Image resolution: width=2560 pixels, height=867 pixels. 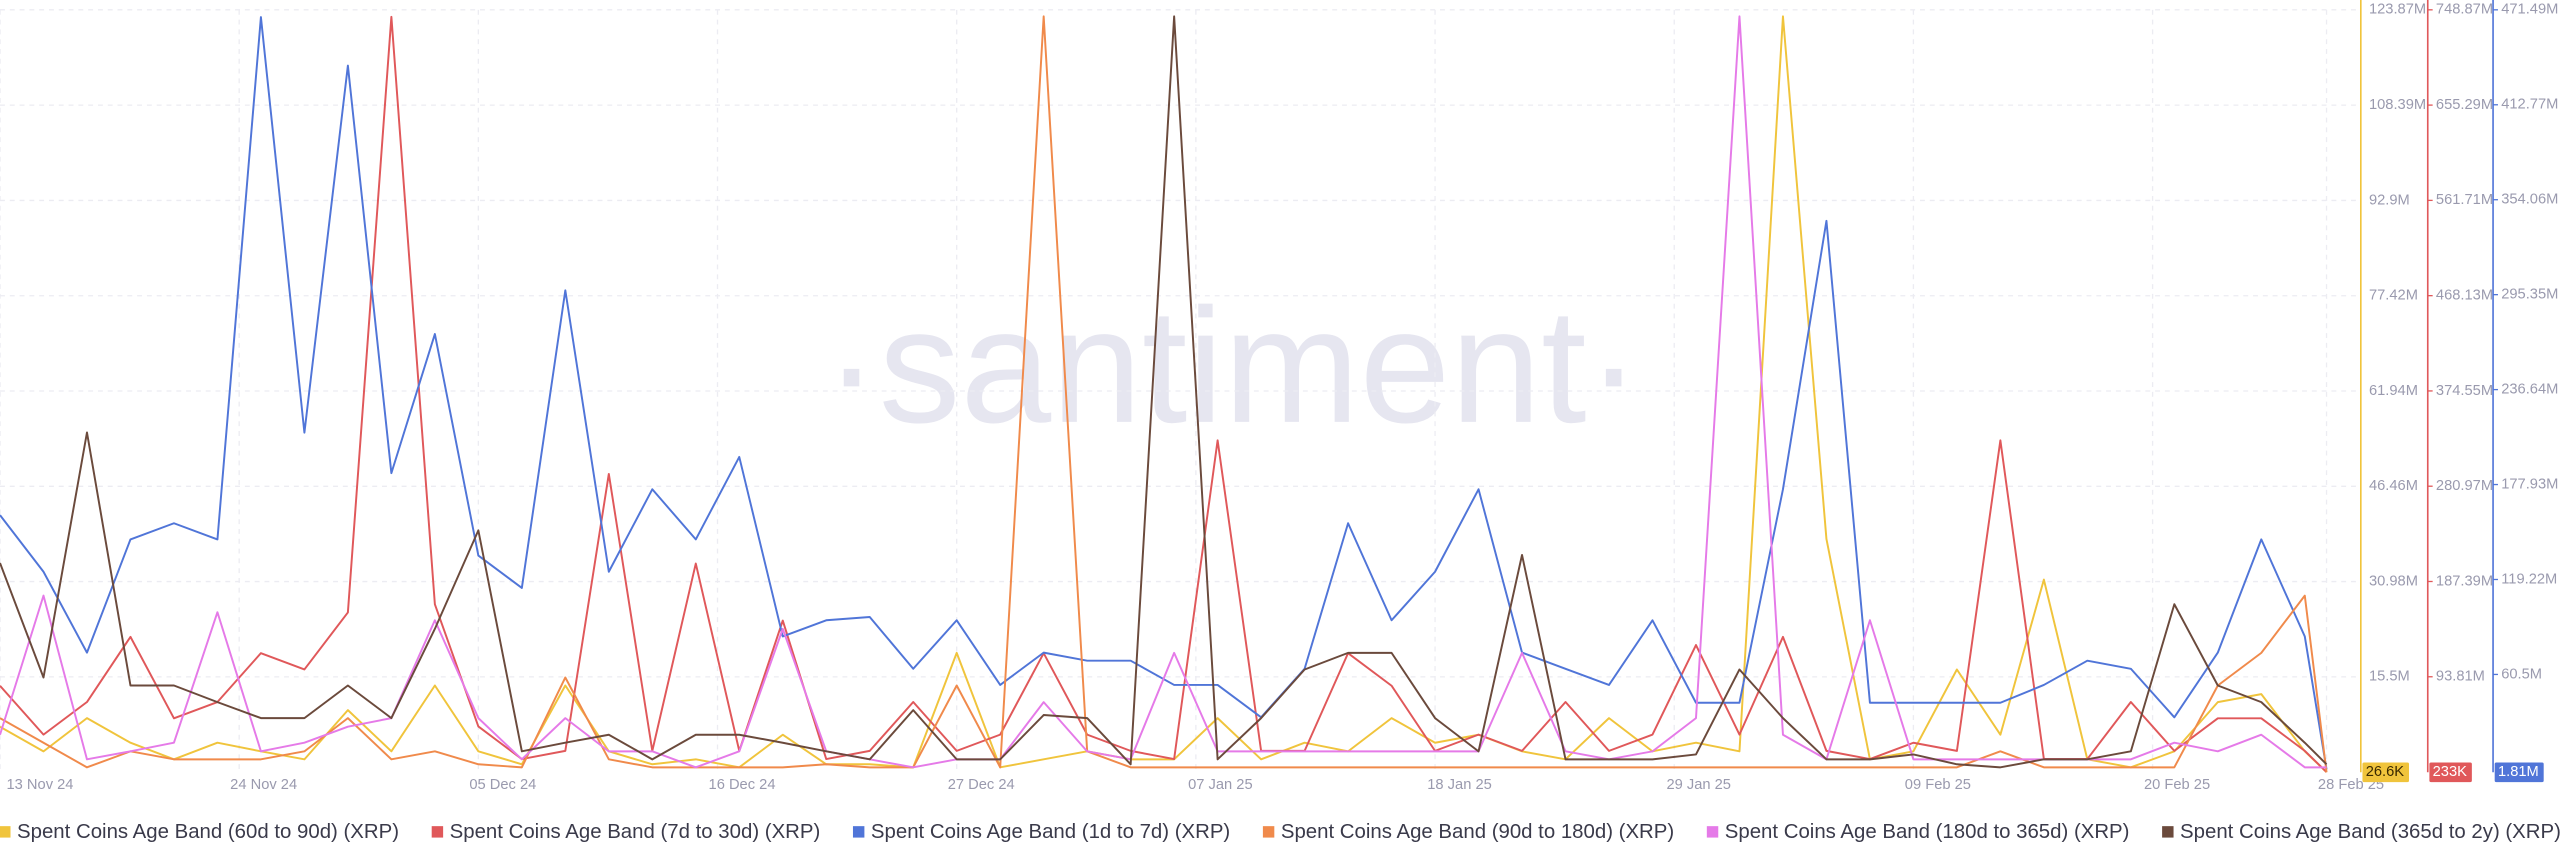 I want to click on y-tick-label: 77.42M, so click(x=2393, y=296).